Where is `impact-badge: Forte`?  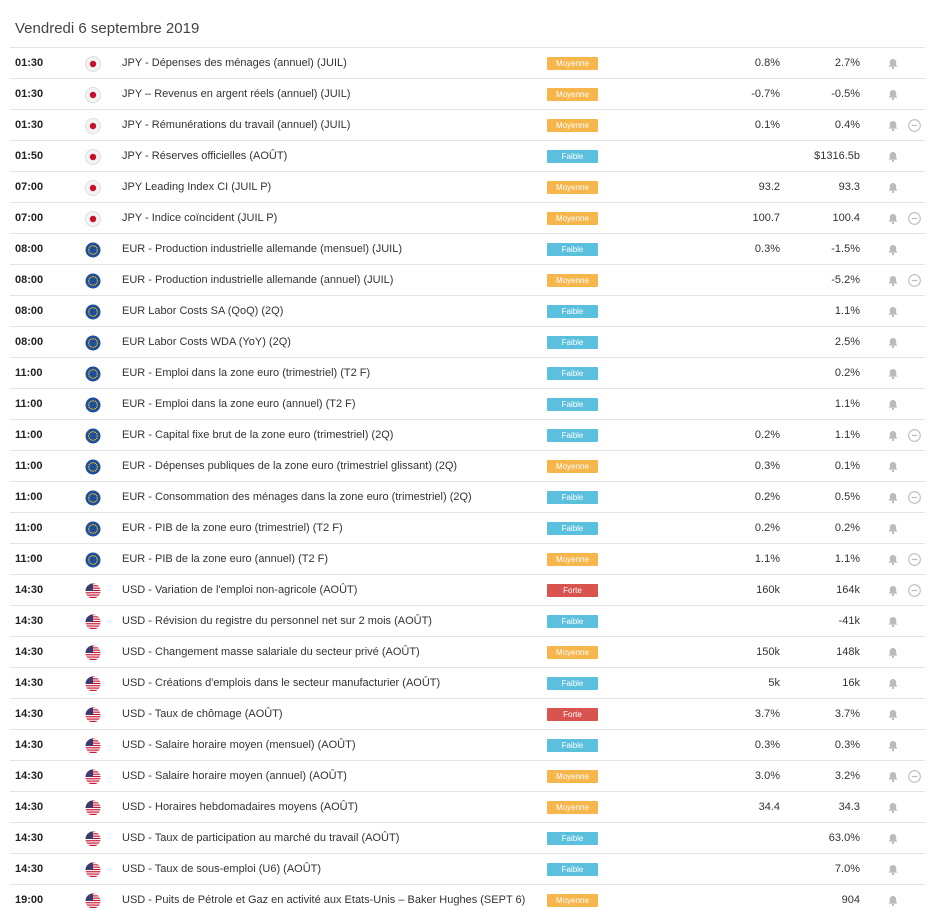
impact-badge: Forte is located at coordinates (572, 714).